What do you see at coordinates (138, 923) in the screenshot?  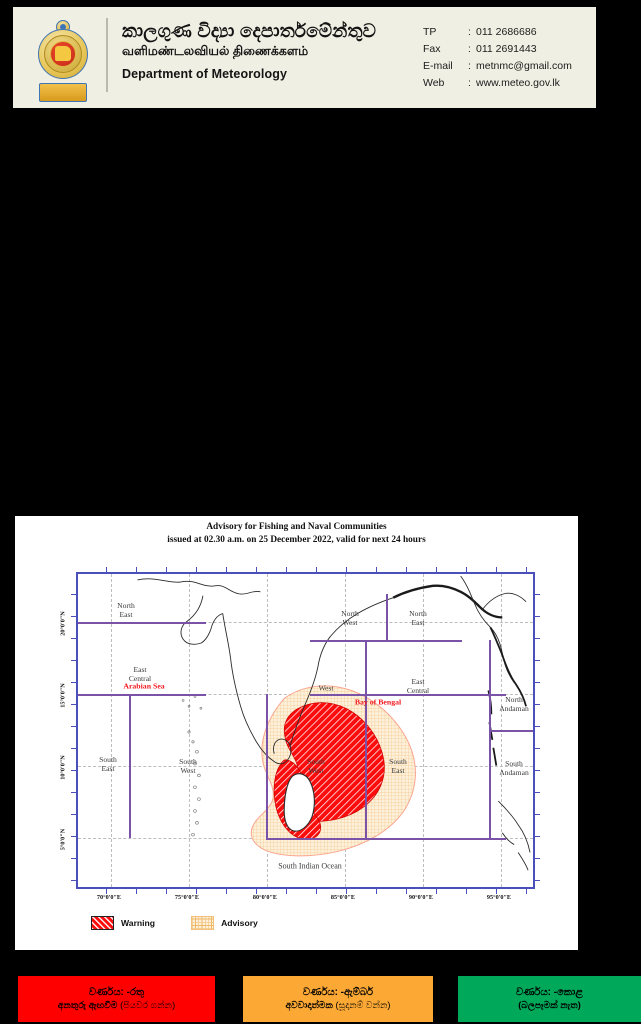 I see `legend-label-warning: Warning` at bounding box center [138, 923].